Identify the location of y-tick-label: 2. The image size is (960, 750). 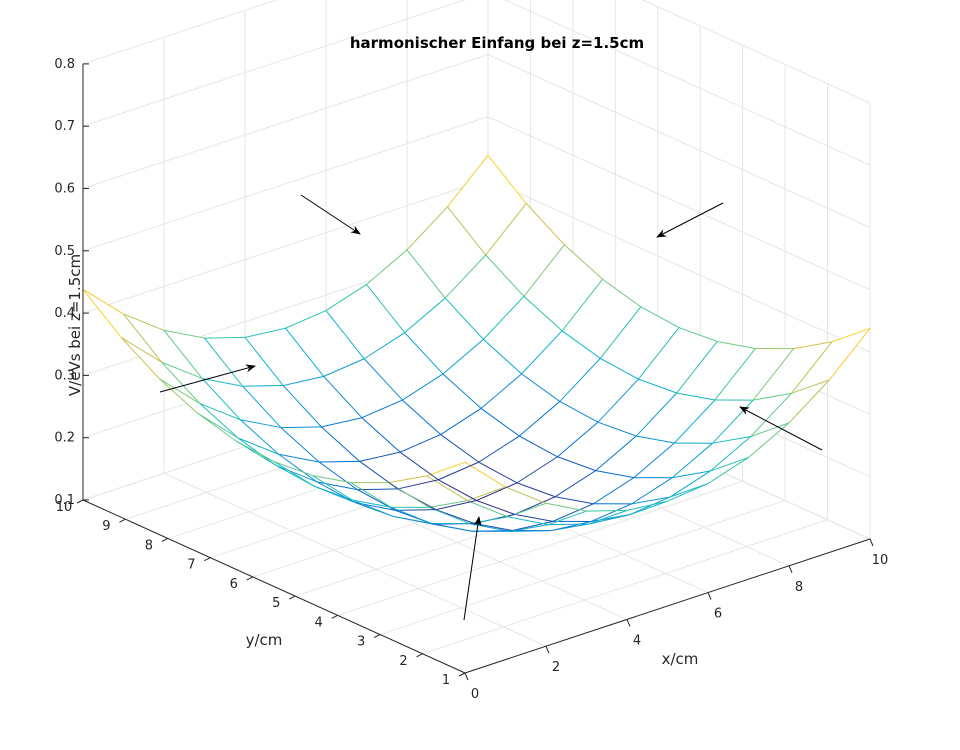
(403, 661).